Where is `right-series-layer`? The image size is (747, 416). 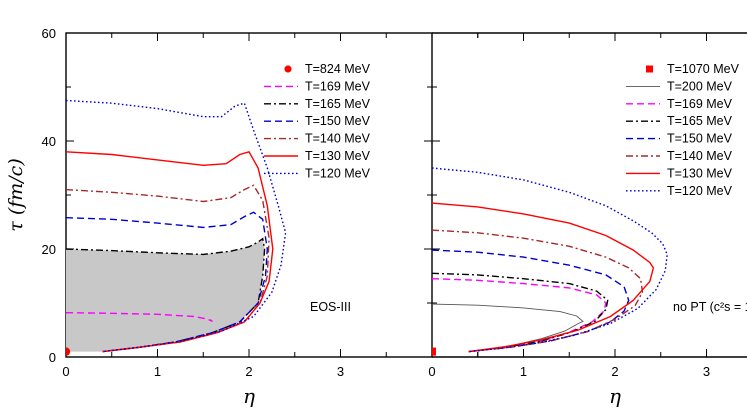
right-series-layer is located at coordinates (550, 261).